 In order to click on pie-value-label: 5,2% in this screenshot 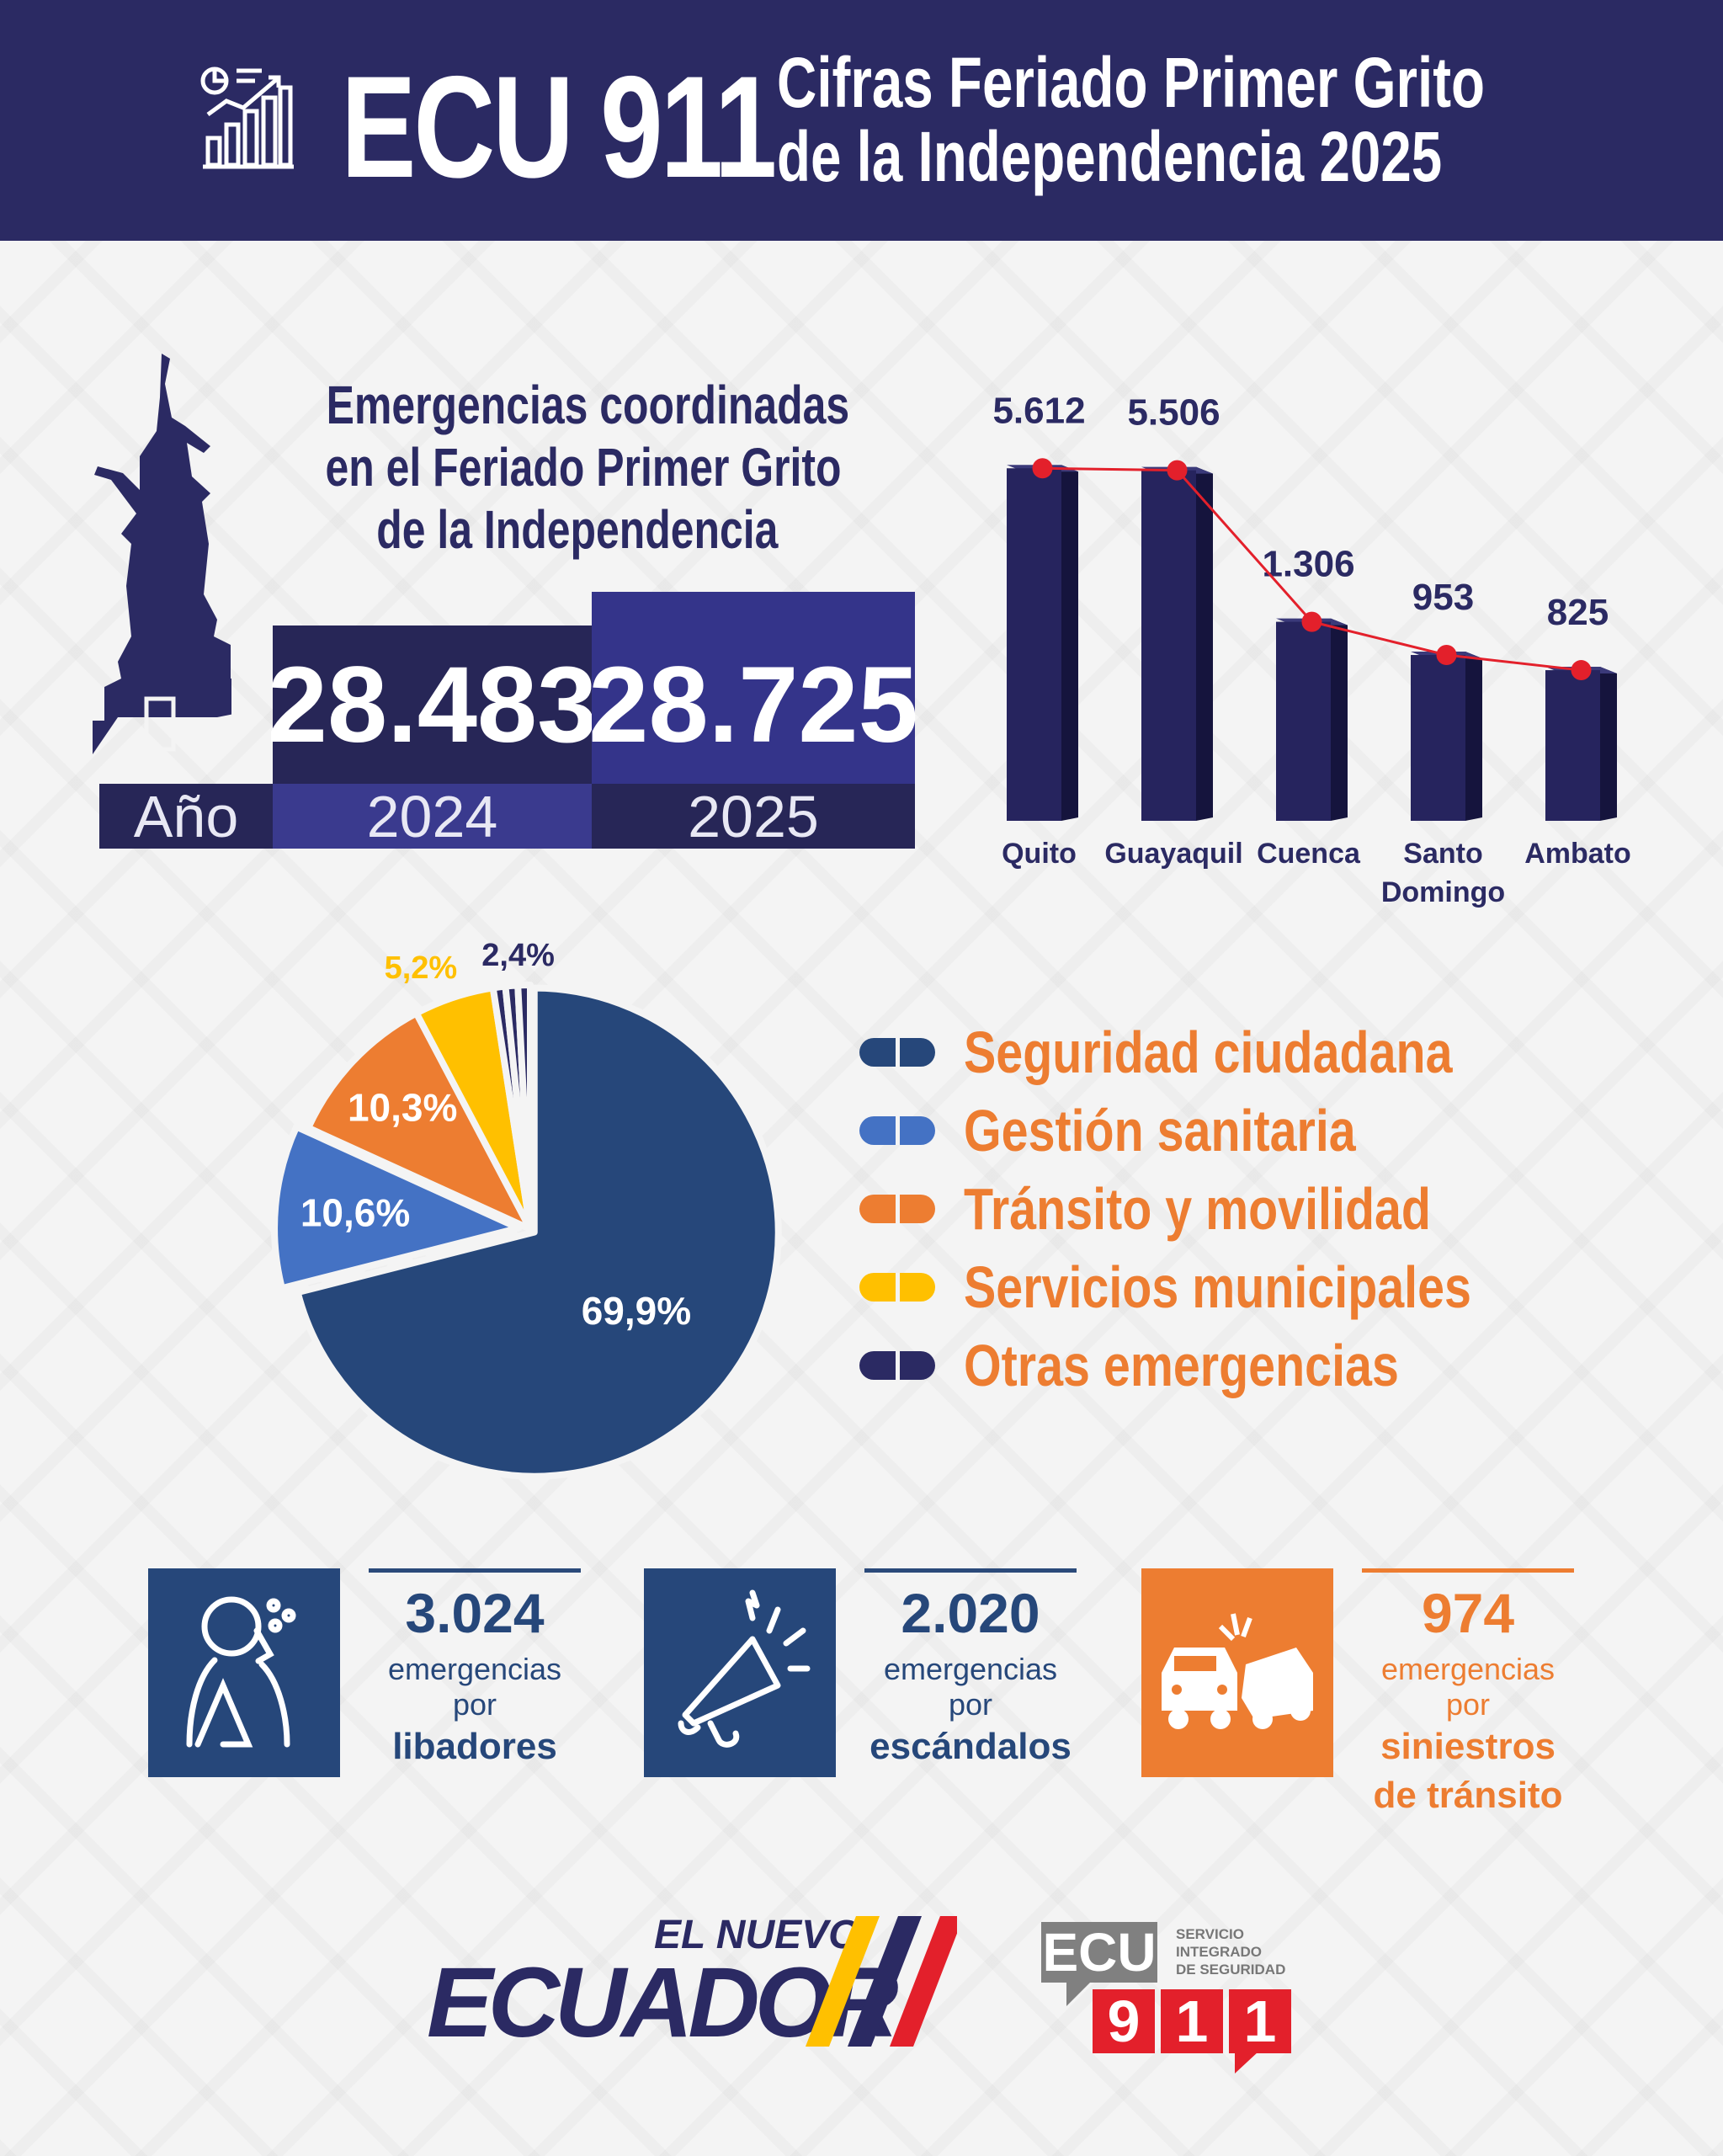, I will do `click(421, 968)`.